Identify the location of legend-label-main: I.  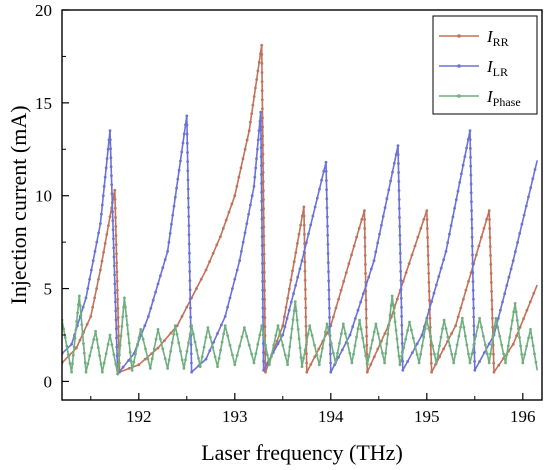
(490, 36).